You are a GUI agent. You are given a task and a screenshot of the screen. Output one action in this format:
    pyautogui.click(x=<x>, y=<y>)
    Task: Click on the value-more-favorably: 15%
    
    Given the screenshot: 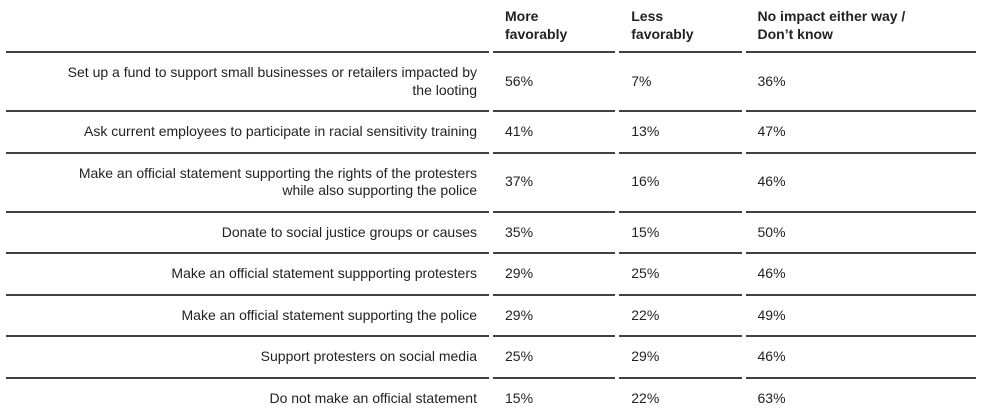 What is the action you would take?
    pyautogui.click(x=519, y=397)
    